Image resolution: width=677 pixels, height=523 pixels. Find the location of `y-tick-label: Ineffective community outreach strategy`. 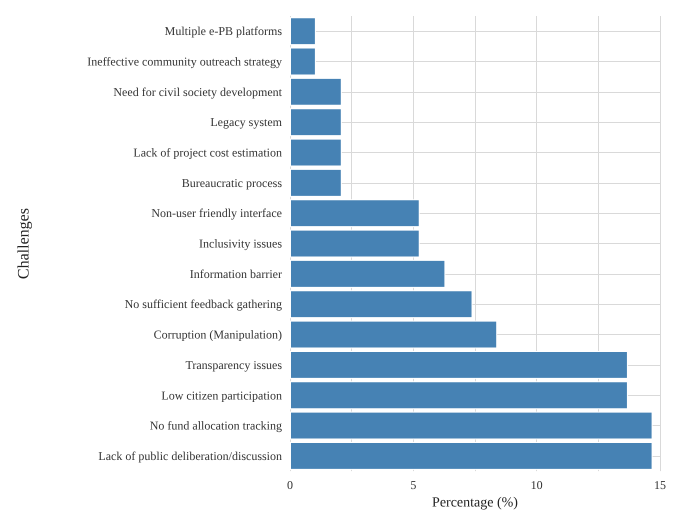

y-tick-label: Ineffective community outreach strategy is located at coordinates (184, 61).